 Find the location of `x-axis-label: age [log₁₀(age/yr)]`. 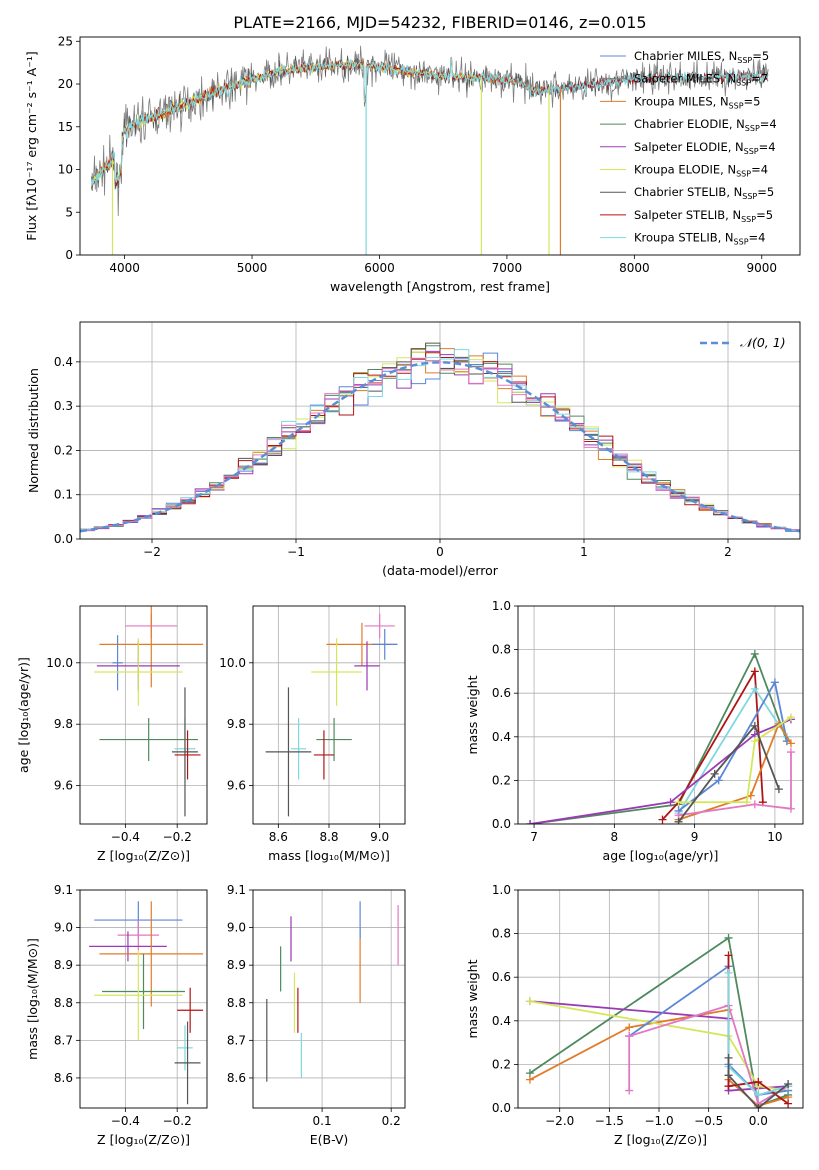

x-axis-label: age [log₁₀(age/yr)] is located at coordinates (661, 855).